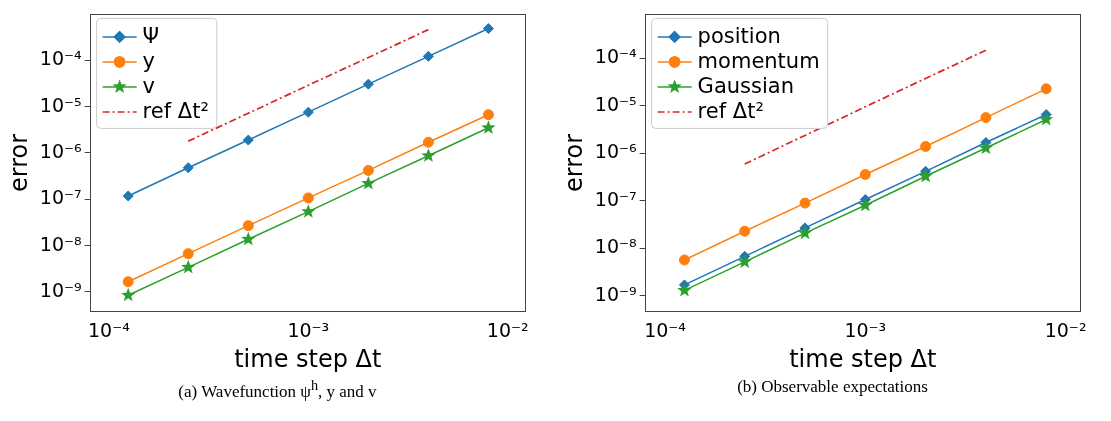  I want to click on text: (b) Observable expectations, so click(832, 387).